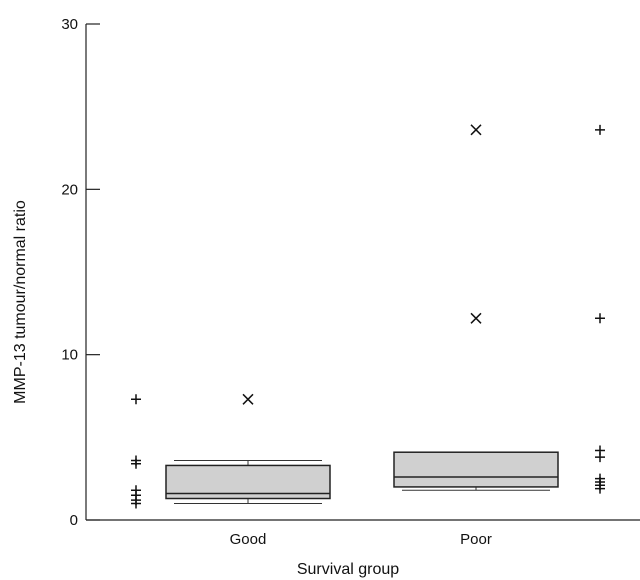 Image resolution: width=640 pixels, height=580 pixels. I want to click on y-tick-label-10: 10, so click(69, 355).